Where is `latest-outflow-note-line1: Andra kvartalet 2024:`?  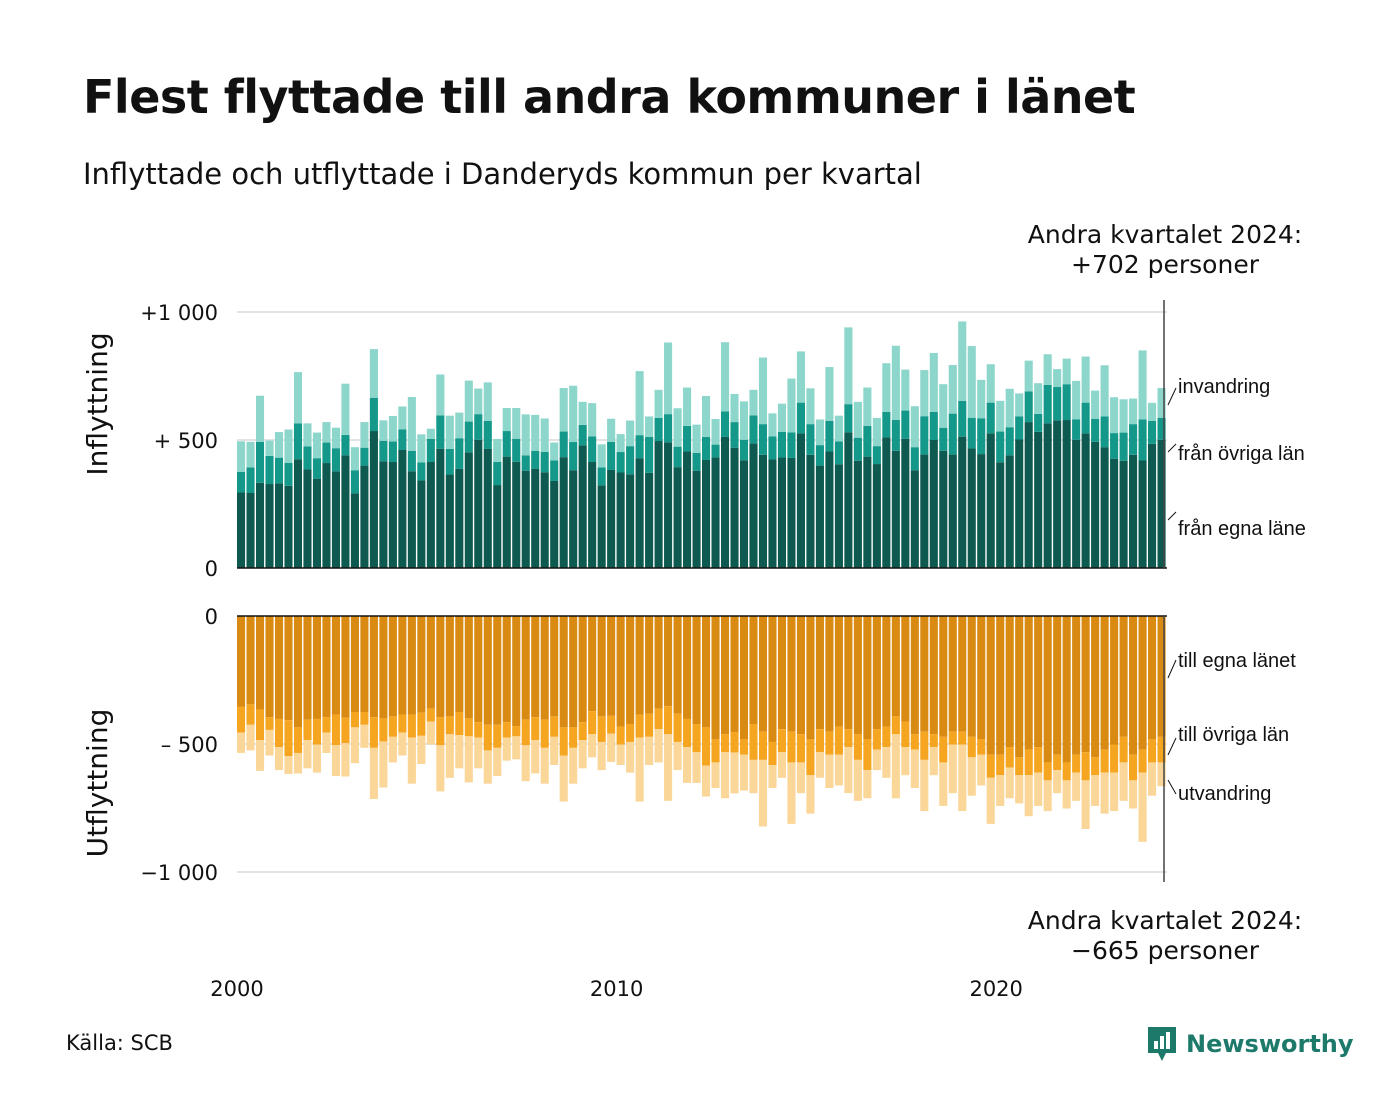
latest-outflow-note-line1: Andra kvartalet 2024: is located at coordinates (1165, 920).